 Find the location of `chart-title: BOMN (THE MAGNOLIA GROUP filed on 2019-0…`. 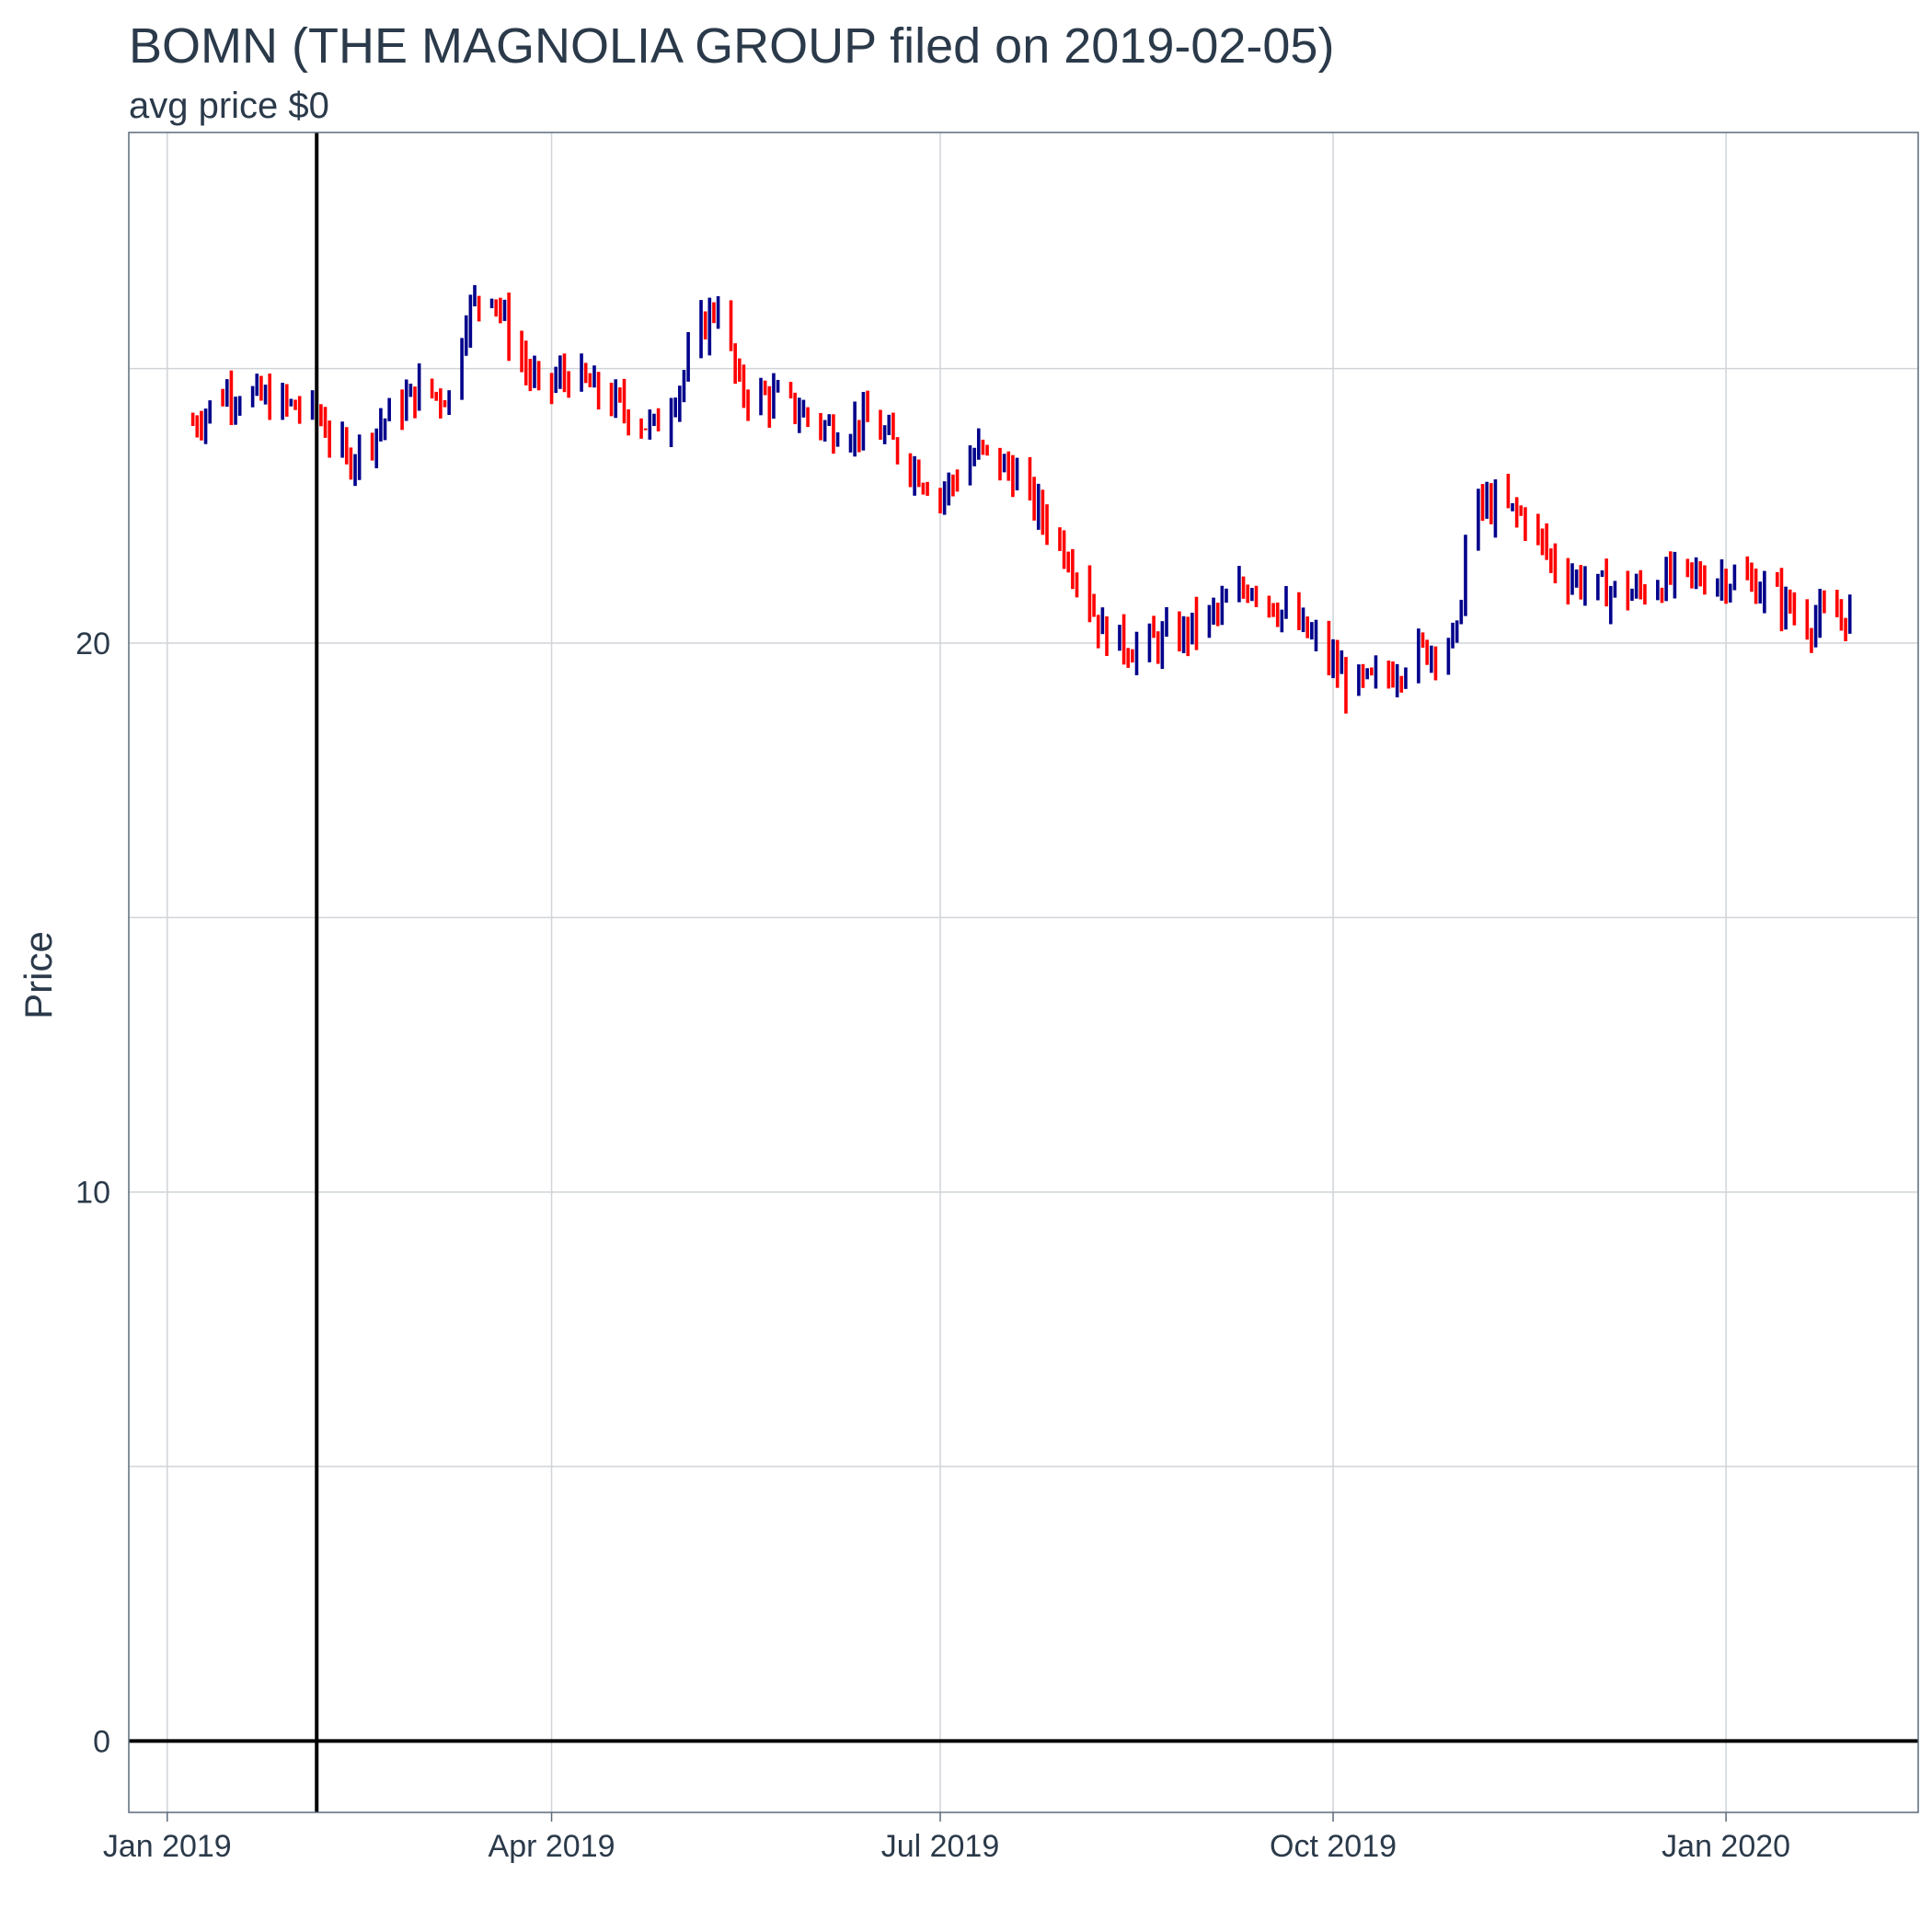

chart-title: BOMN (THE MAGNOLIA GROUP filed on 2019-0… is located at coordinates (731, 46).